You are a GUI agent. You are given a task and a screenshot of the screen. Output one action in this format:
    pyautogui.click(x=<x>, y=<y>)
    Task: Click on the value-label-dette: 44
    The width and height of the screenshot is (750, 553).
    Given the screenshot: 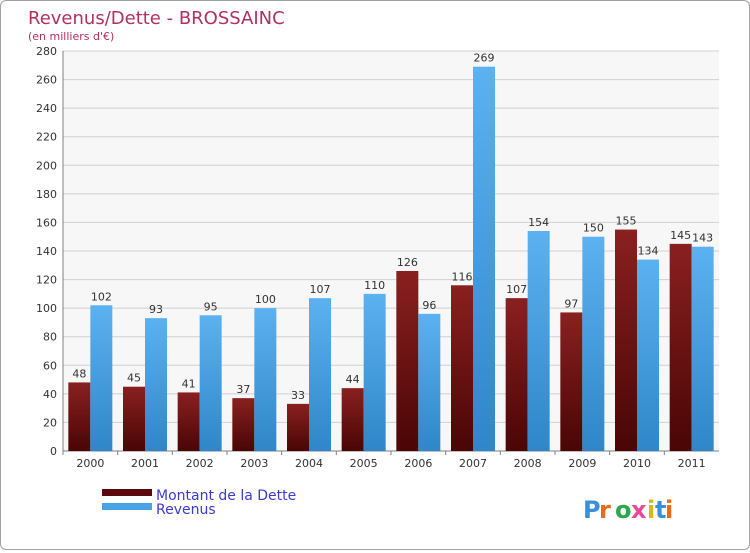 What is the action you would take?
    pyautogui.click(x=353, y=379)
    